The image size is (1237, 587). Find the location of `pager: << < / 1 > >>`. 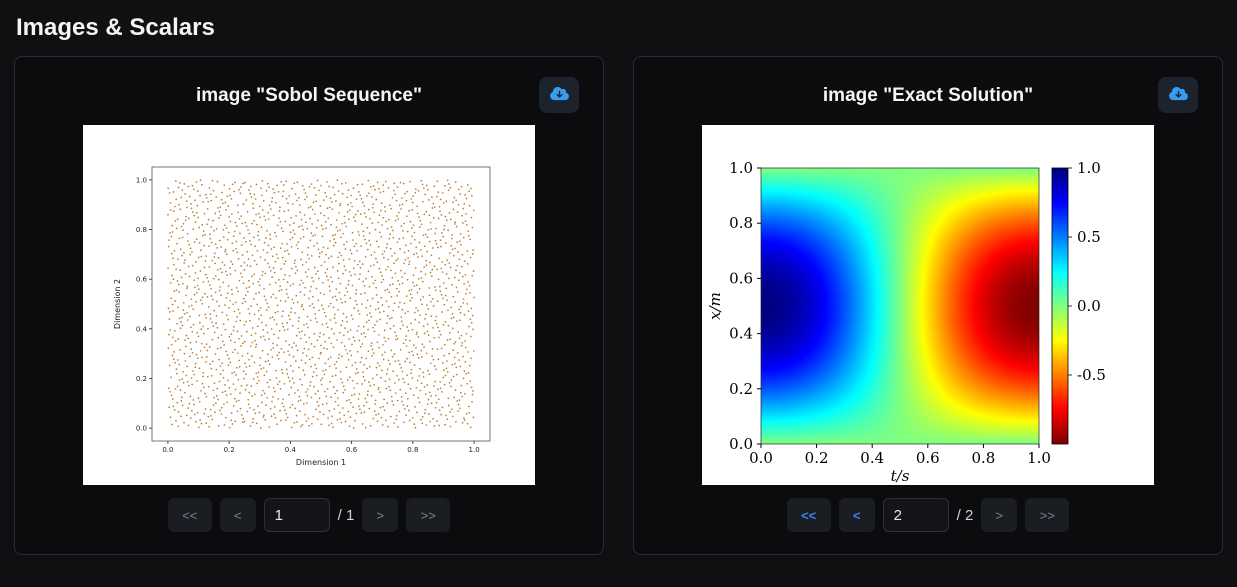

pager: << < / 1 > >> is located at coordinates (309, 515).